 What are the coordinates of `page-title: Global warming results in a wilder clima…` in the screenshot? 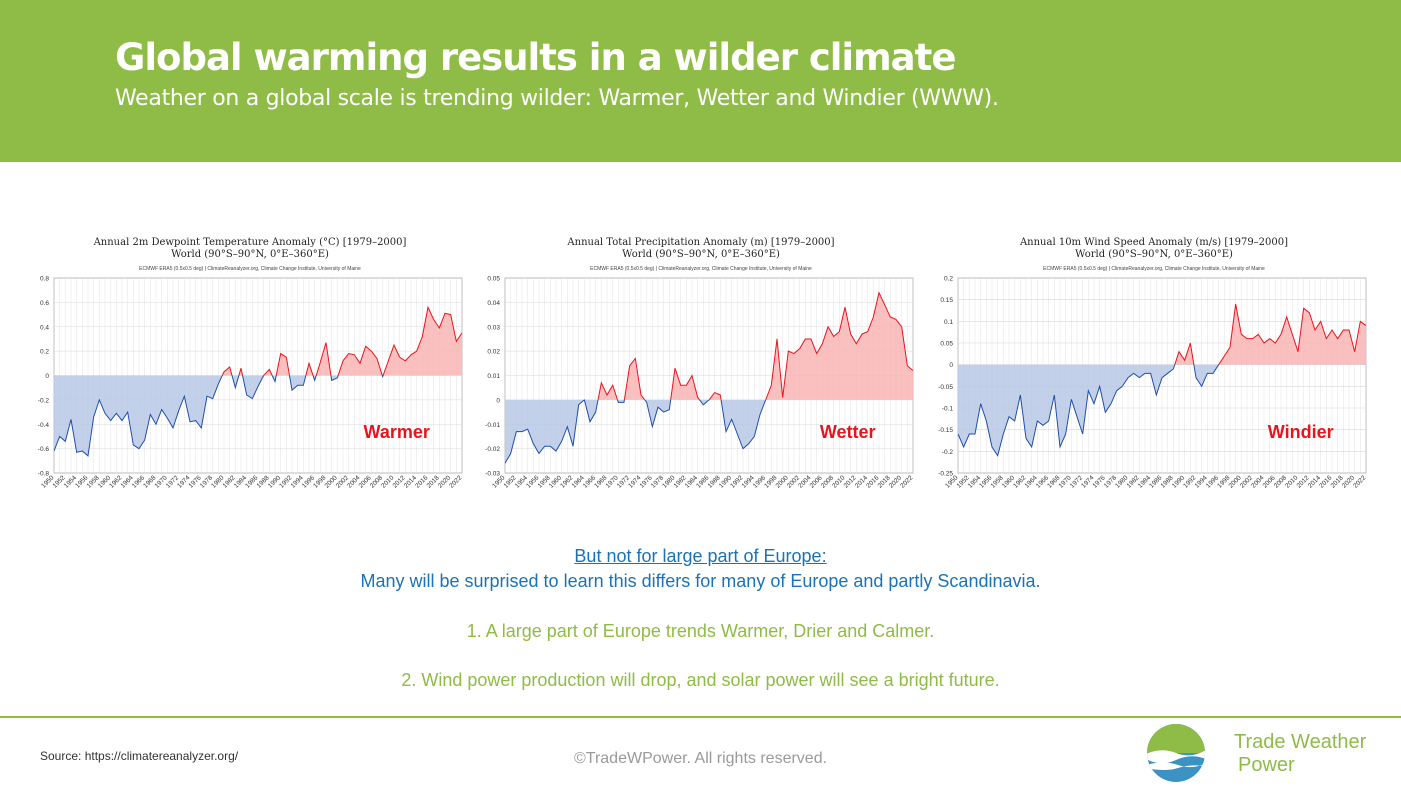 It's located at (535, 57).